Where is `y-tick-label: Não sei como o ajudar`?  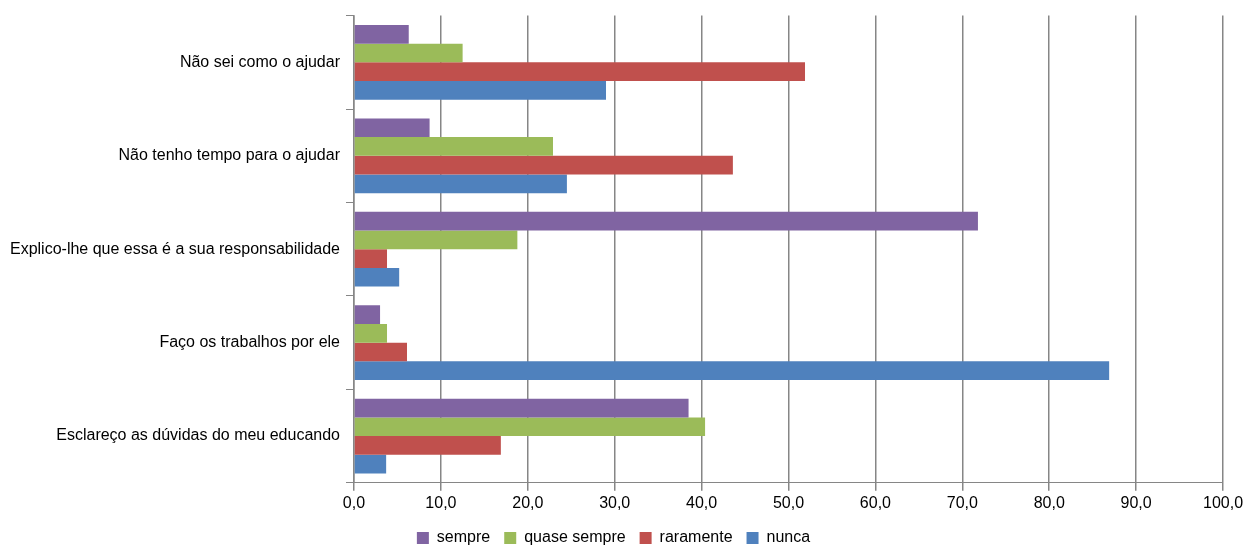
y-tick-label: Não sei como o ajudar is located at coordinates (260, 61).